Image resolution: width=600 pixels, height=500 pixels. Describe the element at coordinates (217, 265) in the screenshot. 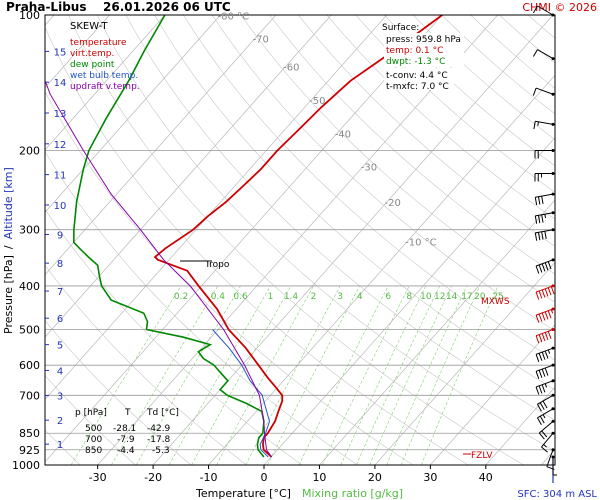

I see `tropopause-label: Tropo` at that location.